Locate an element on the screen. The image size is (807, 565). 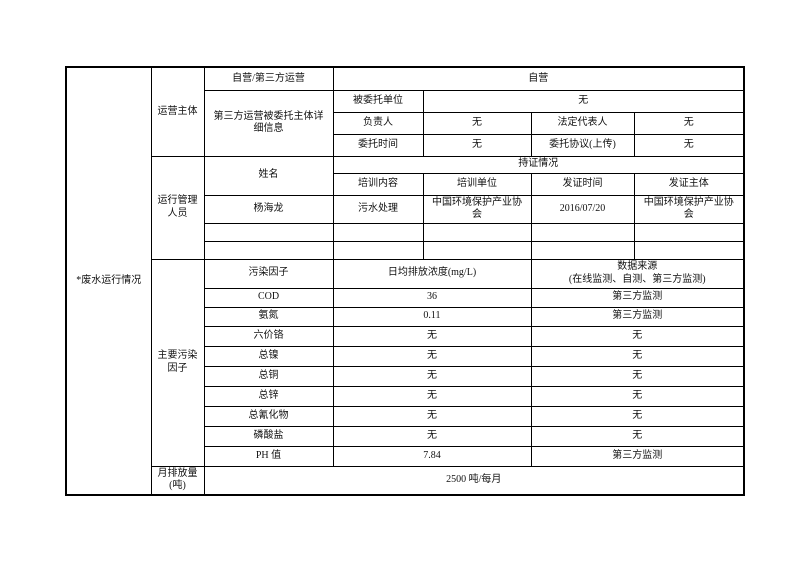
entrusted-unit-label: 被委托单位 is located at coordinates (378, 101).